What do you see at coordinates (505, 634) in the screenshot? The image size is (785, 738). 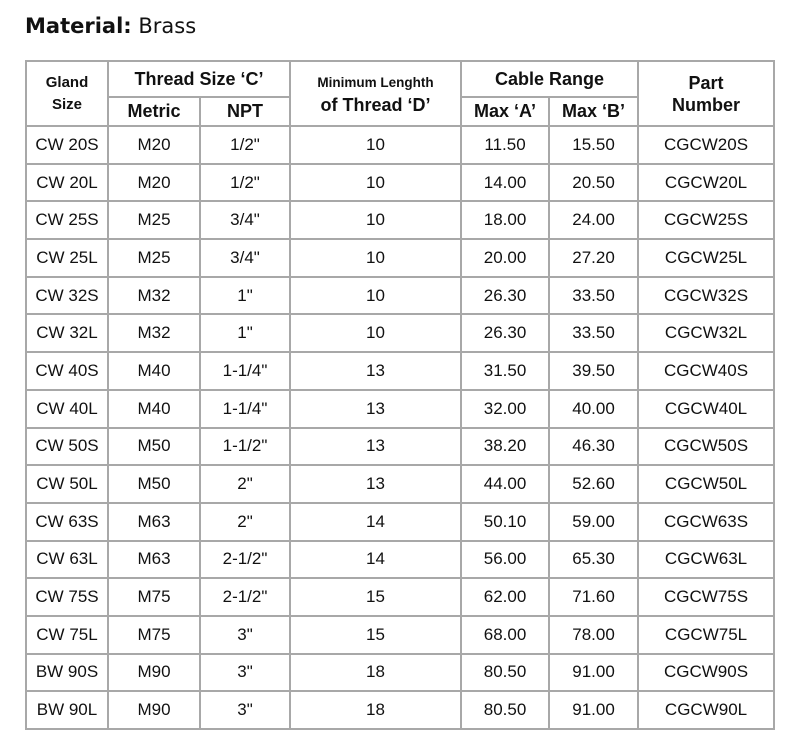 I see `table-cell: 68.00` at bounding box center [505, 634].